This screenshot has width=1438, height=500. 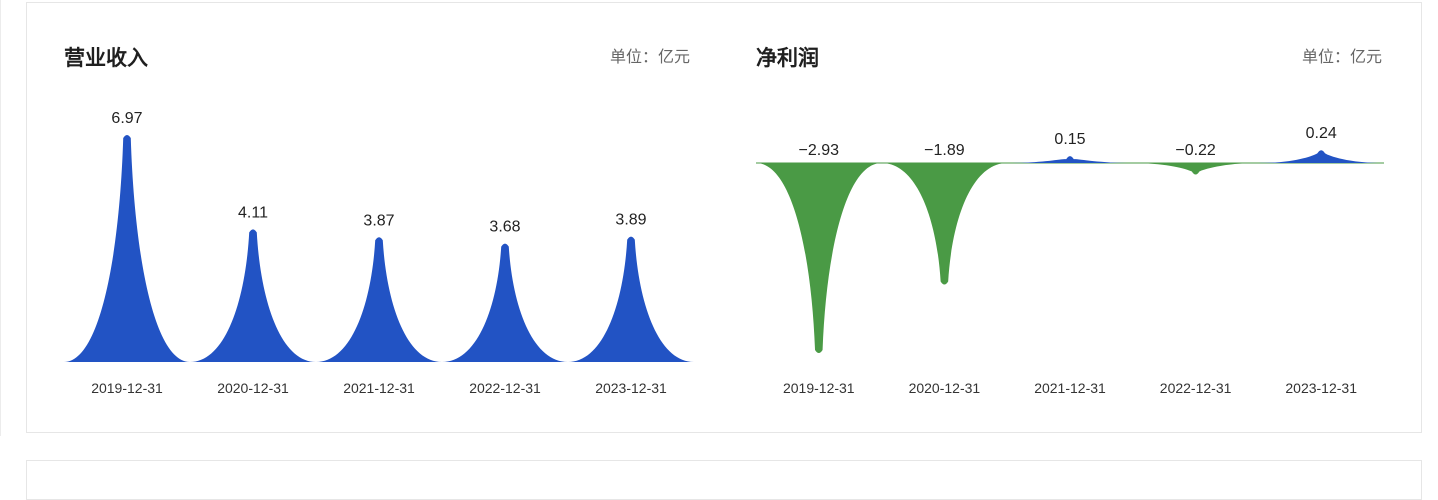 What do you see at coordinates (1196, 388) in the screenshot?
I see `net-profit-x-tick-3: 2022-12-31` at bounding box center [1196, 388].